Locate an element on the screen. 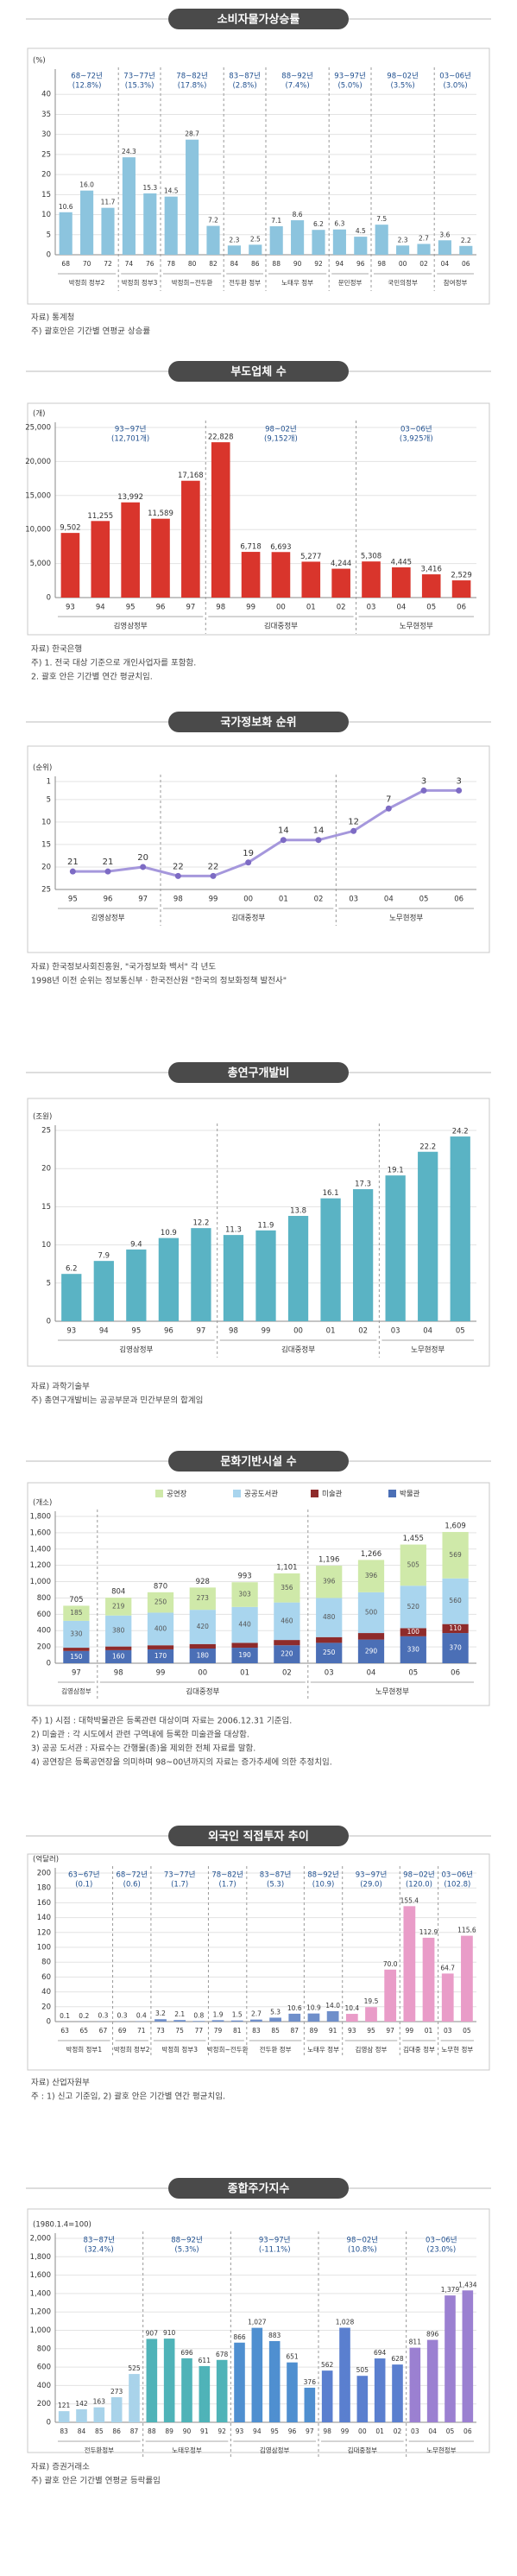 Image resolution: width=517 pixels, height=2576 pixels. segment-label: 396 is located at coordinates (329, 1581).